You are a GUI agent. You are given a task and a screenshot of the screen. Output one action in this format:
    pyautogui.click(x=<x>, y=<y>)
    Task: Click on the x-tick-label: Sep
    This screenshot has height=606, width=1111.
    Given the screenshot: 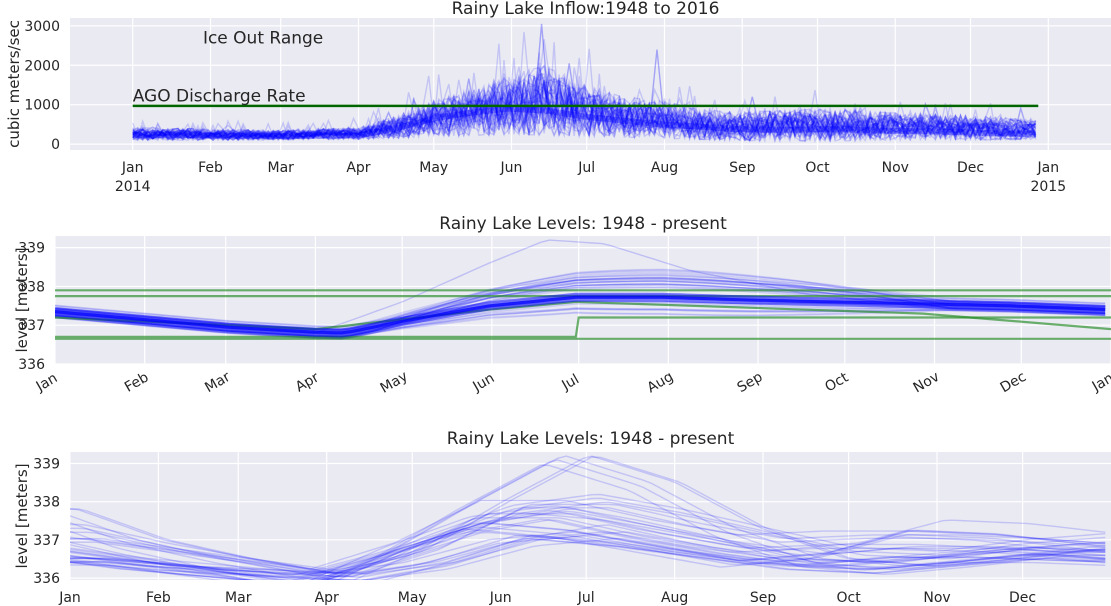 What is the action you would take?
    pyautogui.click(x=742, y=168)
    